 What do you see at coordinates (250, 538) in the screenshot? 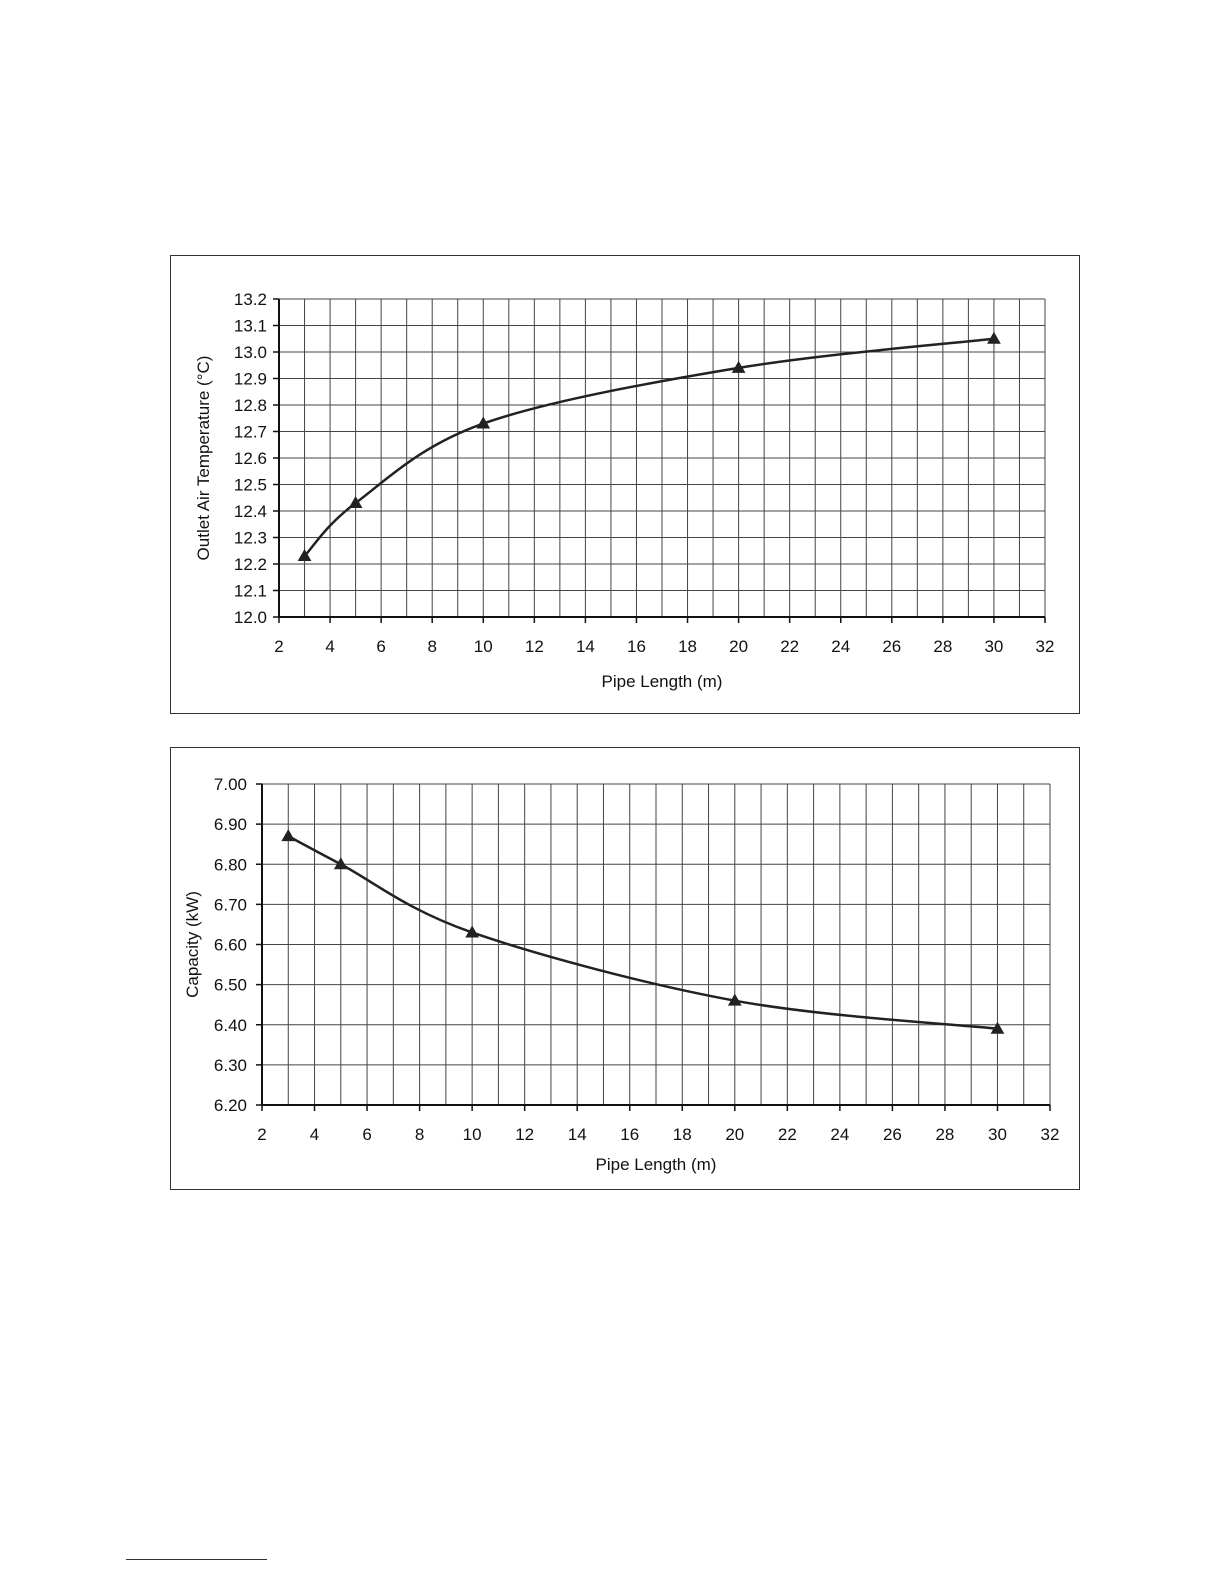
I see `y-tick-label: 12.3` at bounding box center [250, 538].